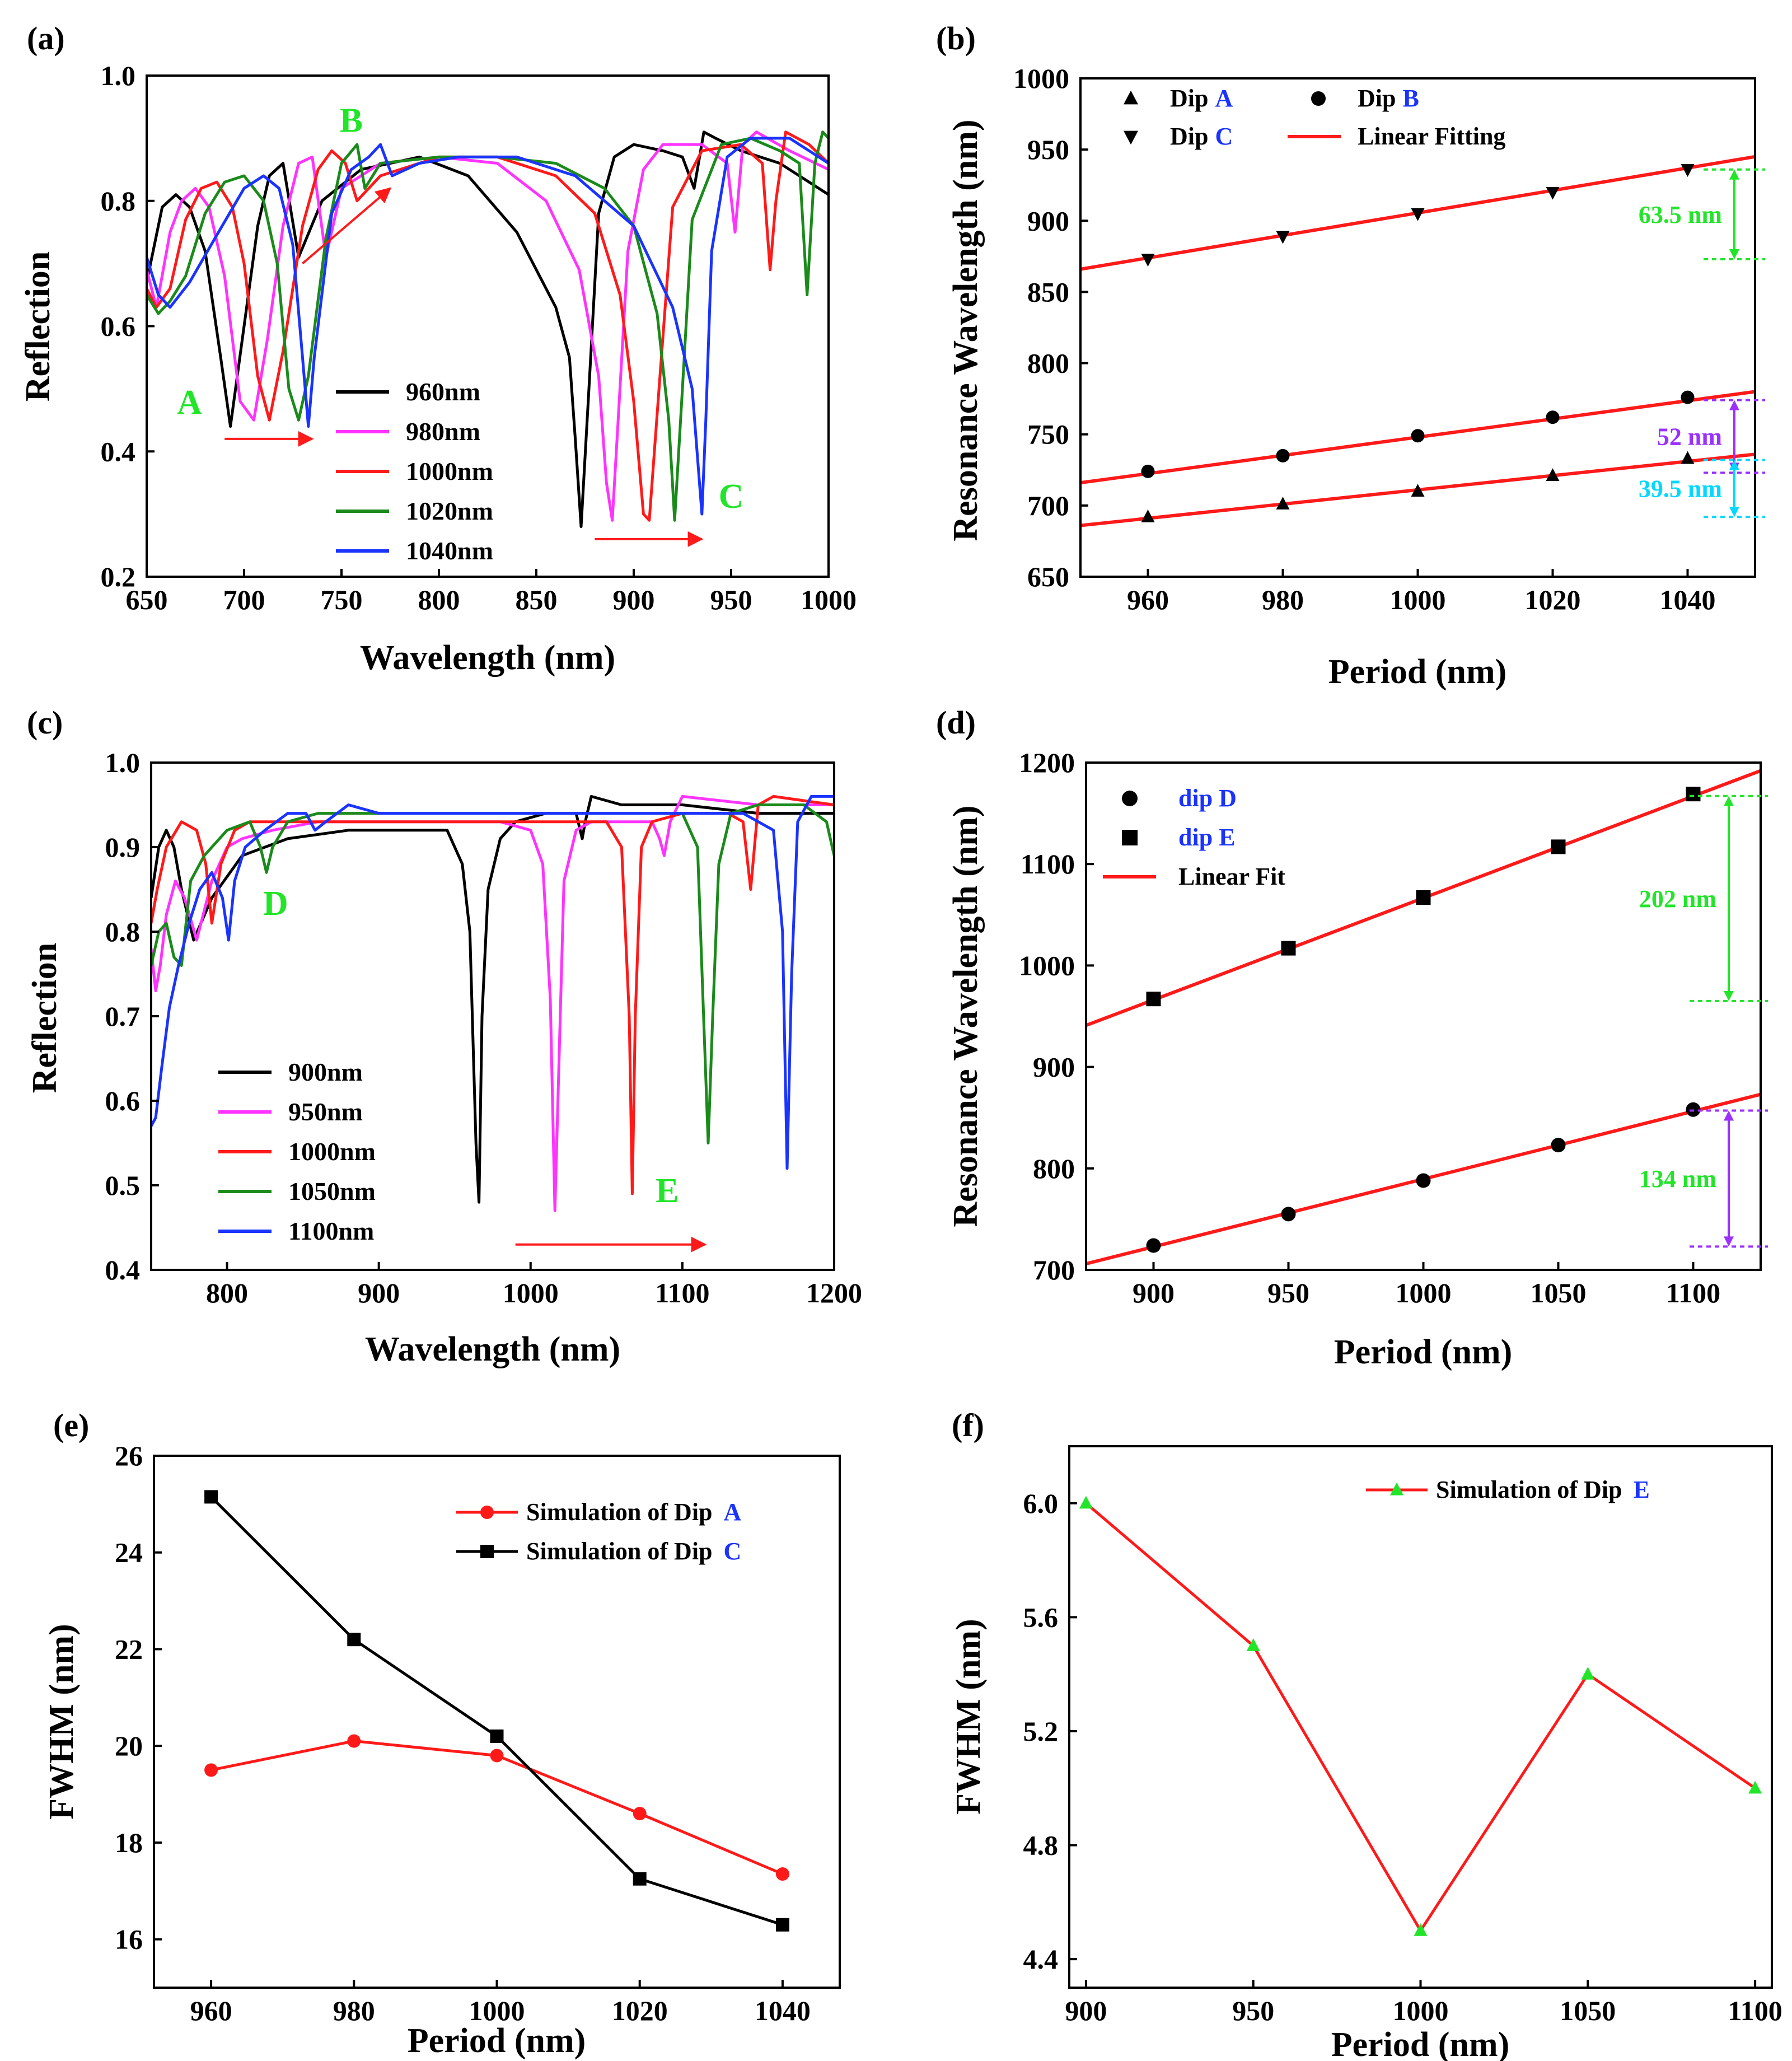  Describe the element at coordinates (129, 1649) in the screenshot. I see `y-tick-label: 22` at that location.